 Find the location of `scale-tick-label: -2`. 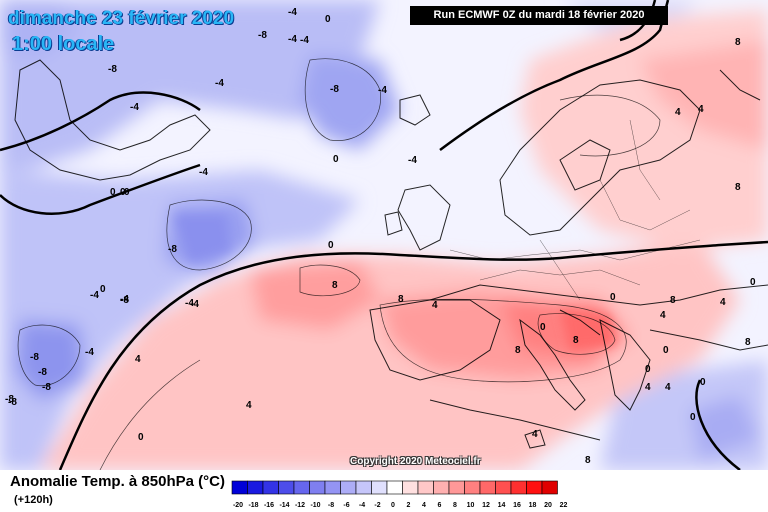

scale-tick-label: -2 is located at coordinates (377, 505).